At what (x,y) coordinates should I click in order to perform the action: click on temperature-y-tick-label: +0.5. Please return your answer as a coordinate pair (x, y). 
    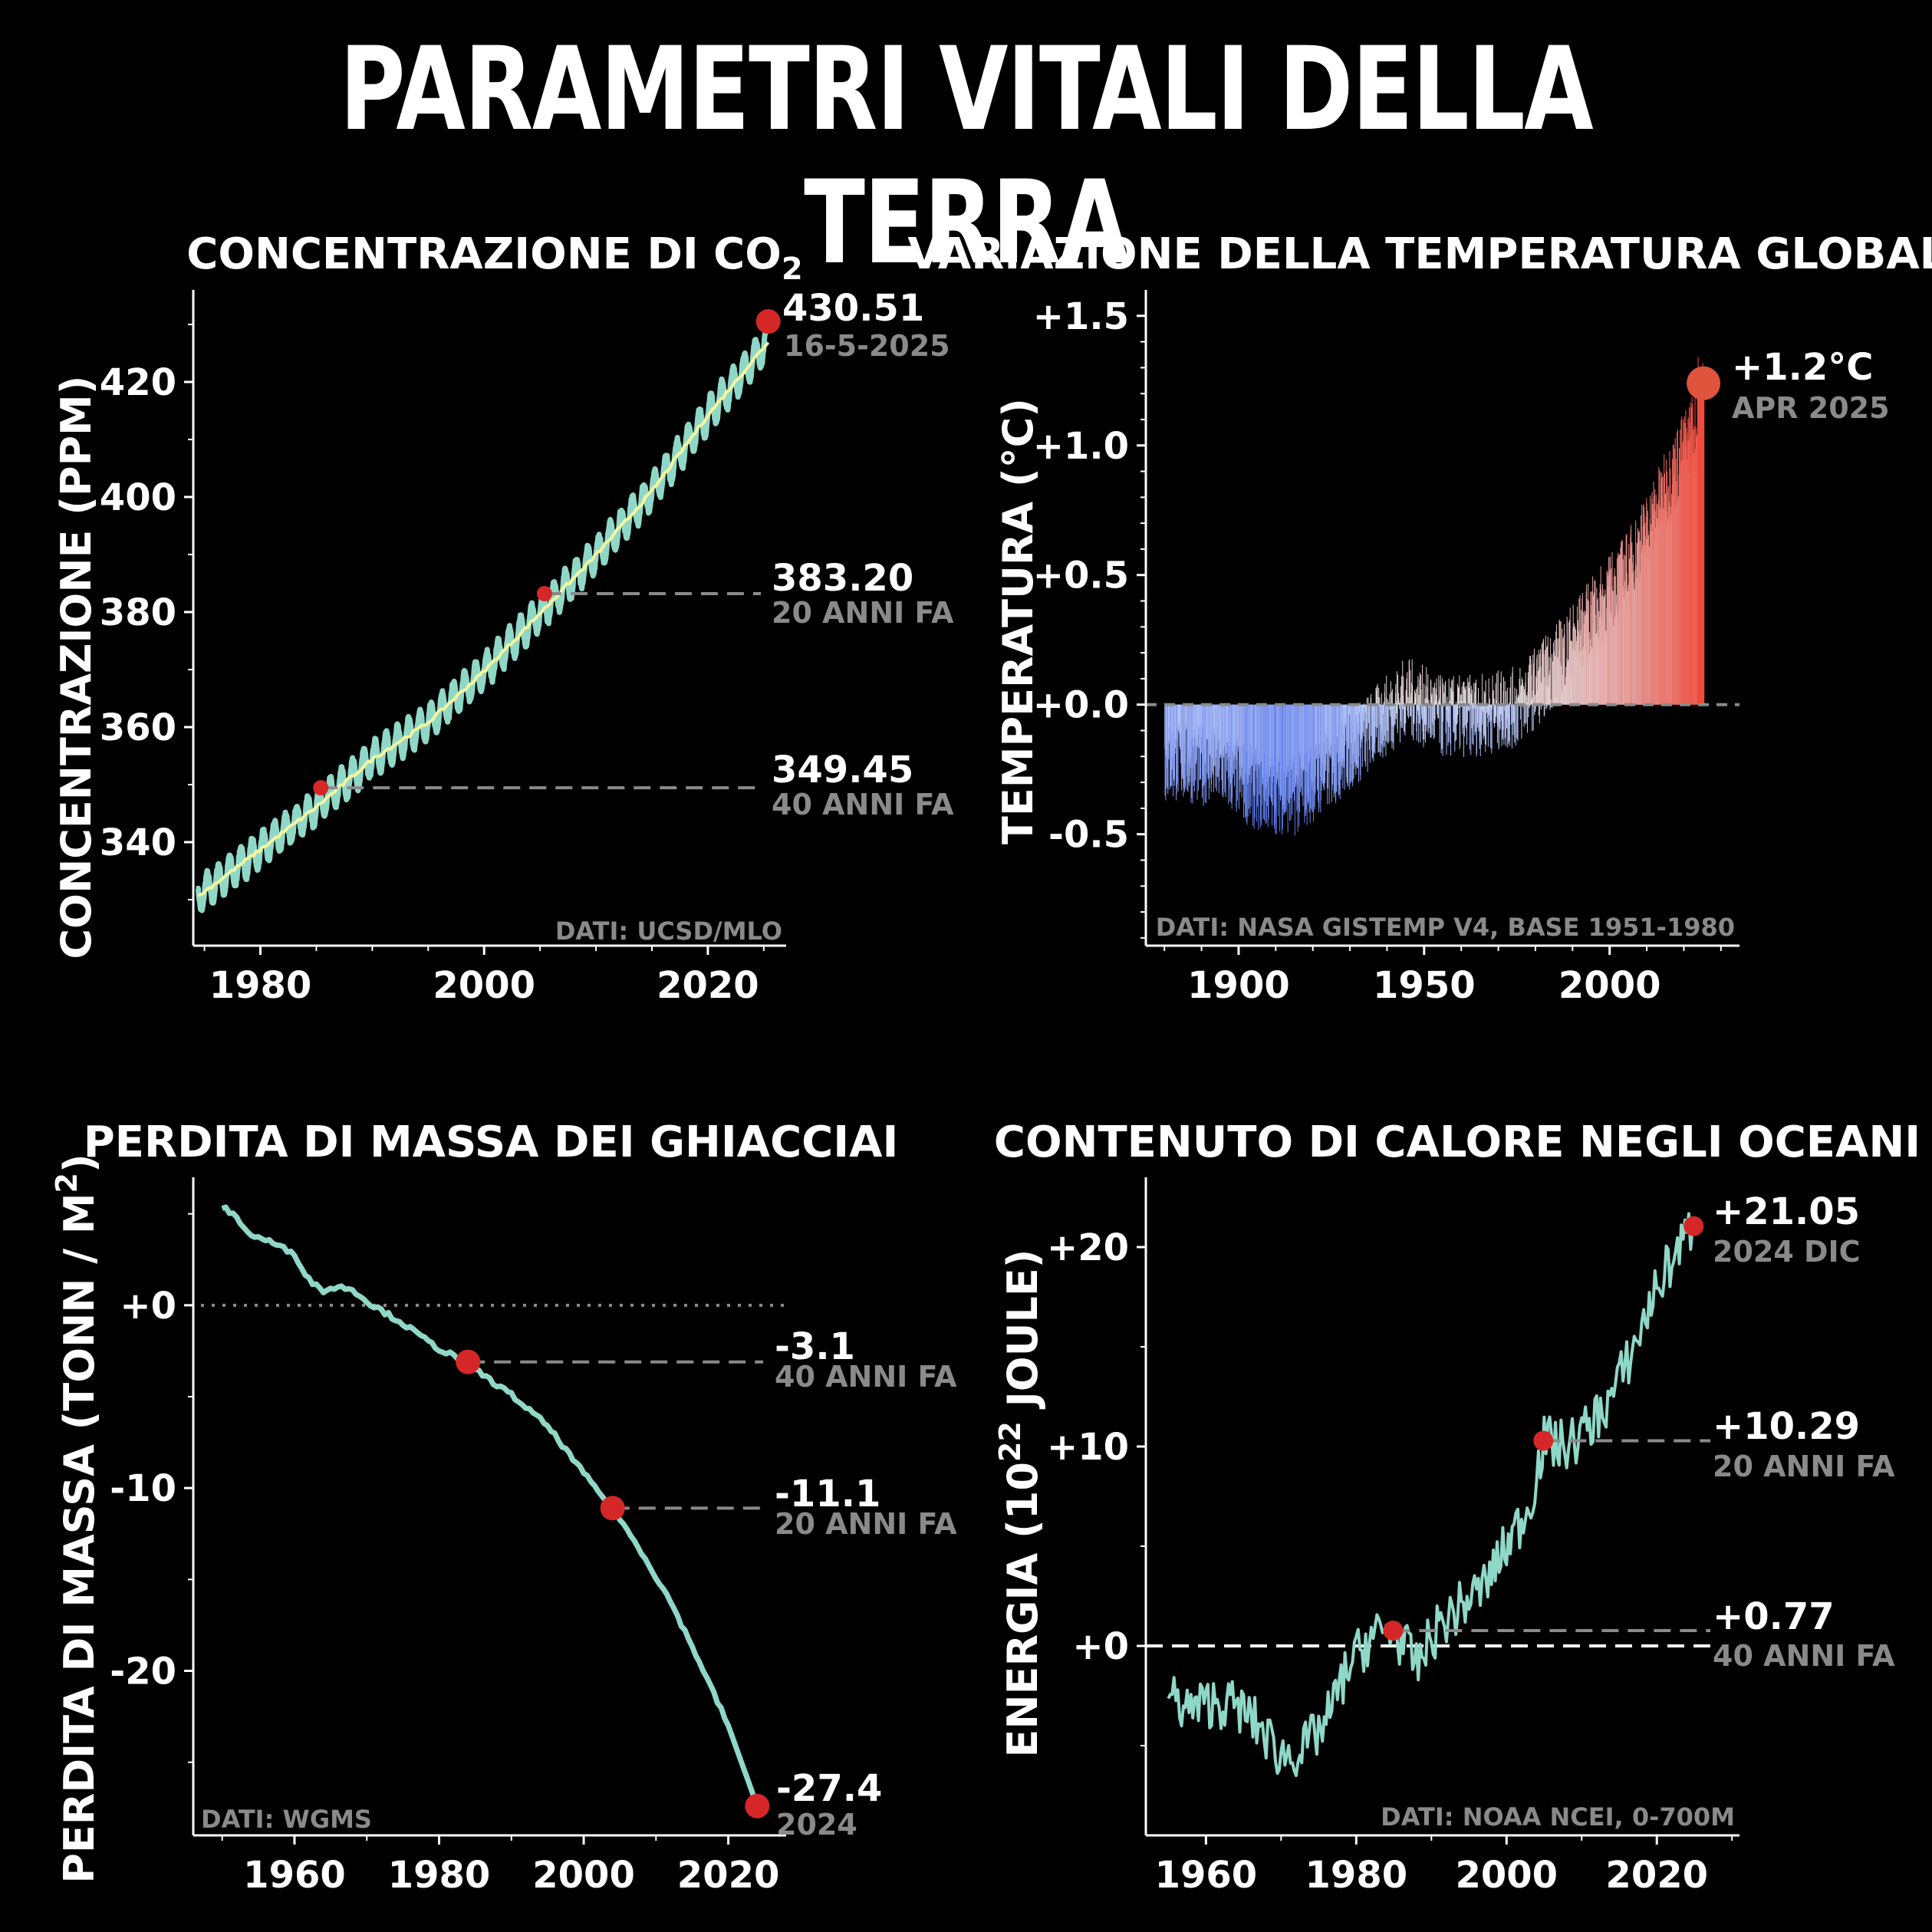
    Looking at the image, I should click on (1081, 576).